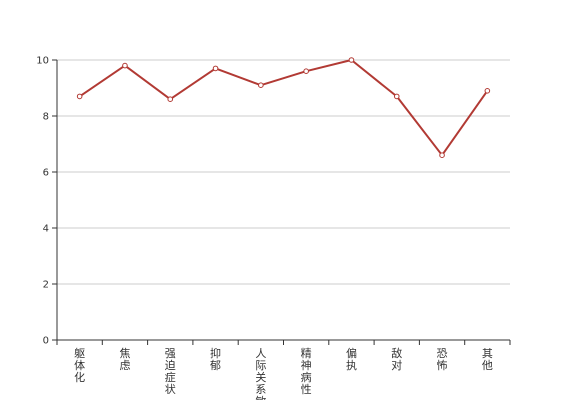 This screenshot has height=400, width=567. What do you see at coordinates (42, 61) in the screenshot?
I see `y-tick-label: 10` at bounding box center [42, 61].